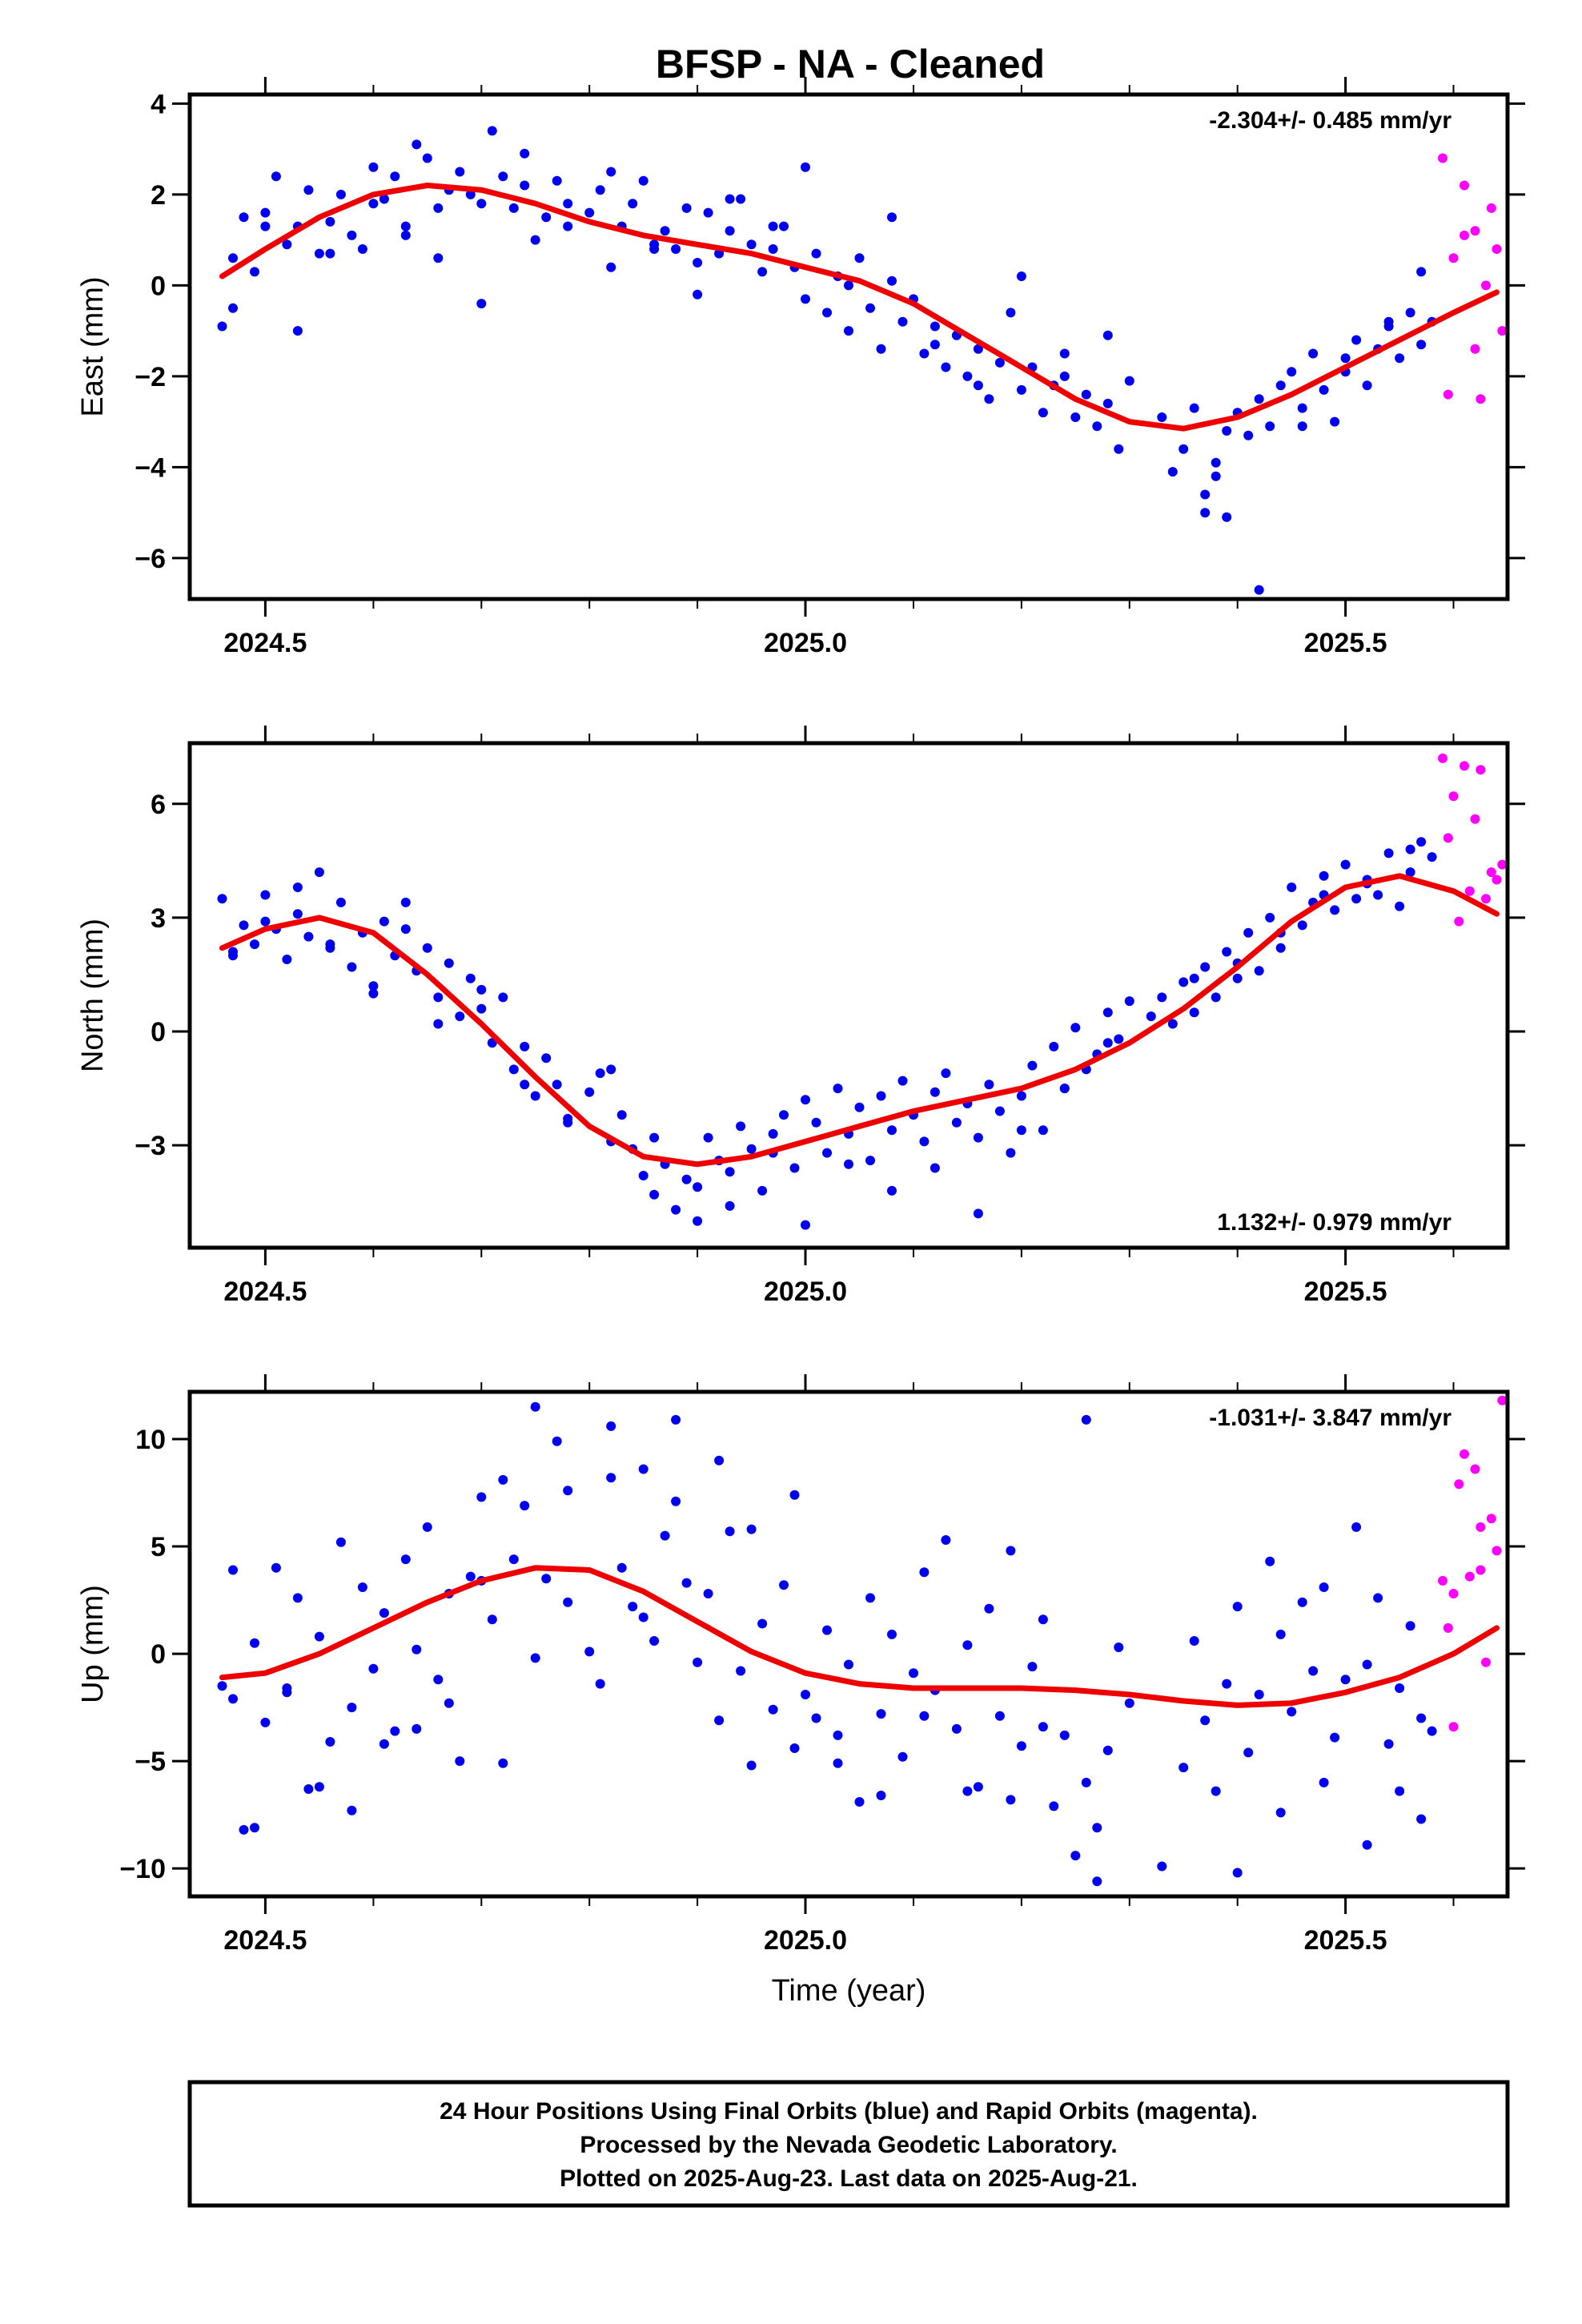 This screenshot has width=1582, height=2324. What do you see at coordinates (859, 1020) in the screenshot?
I see `north-fit-line` at bounding box center [859, 1020].